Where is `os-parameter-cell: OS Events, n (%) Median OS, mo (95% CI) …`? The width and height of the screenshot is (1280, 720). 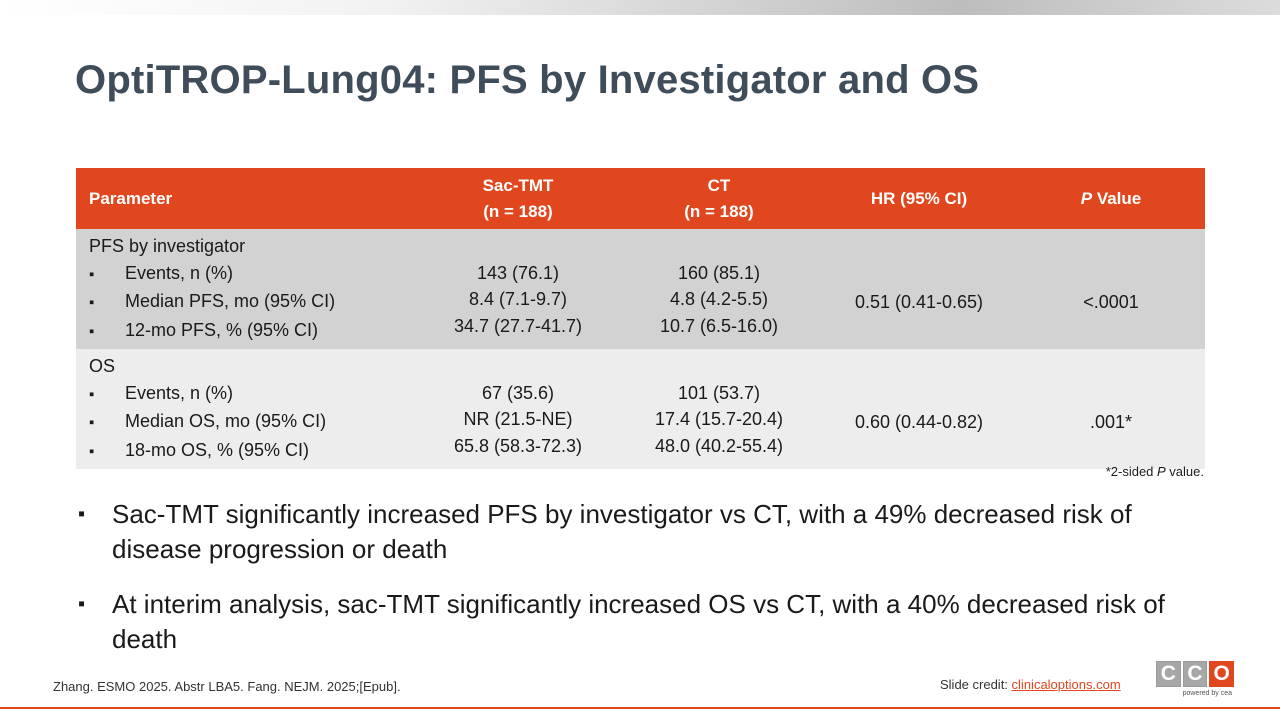
os-parameter-cell: OS Events, n (%) Median OS, mo (95% CI) … is located at coordinates (247, 409).